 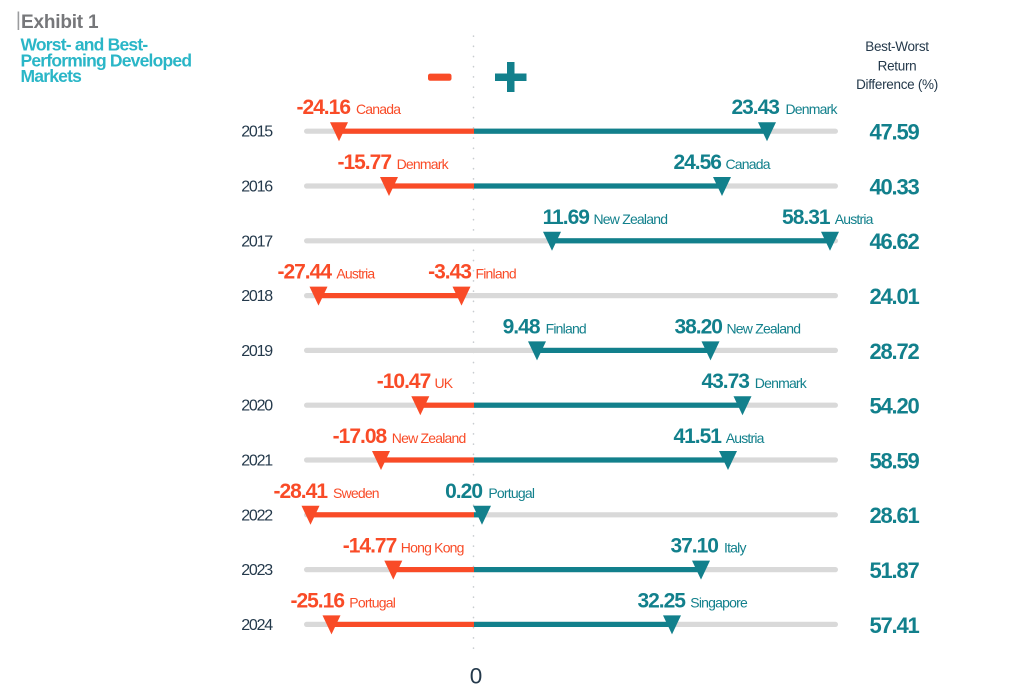 What do you see at coordinates (894, 406) in the screenshot?
I see `svg-text: 54.20` at bounding box center [894, 406].